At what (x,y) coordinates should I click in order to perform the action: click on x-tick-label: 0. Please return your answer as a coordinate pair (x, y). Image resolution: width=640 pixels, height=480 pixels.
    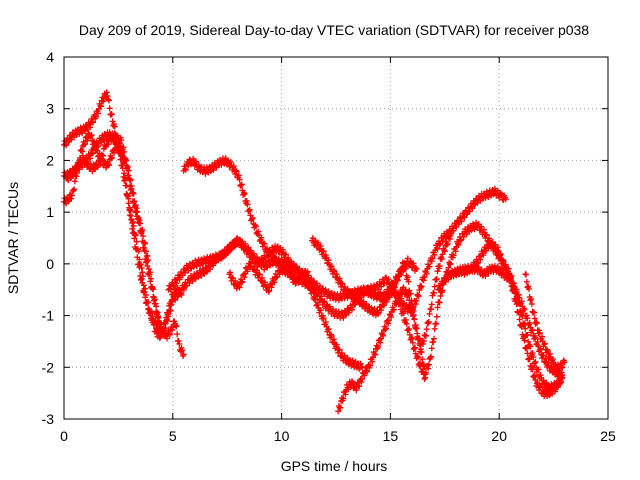
    Looking at the image, I should click on (64, 436).